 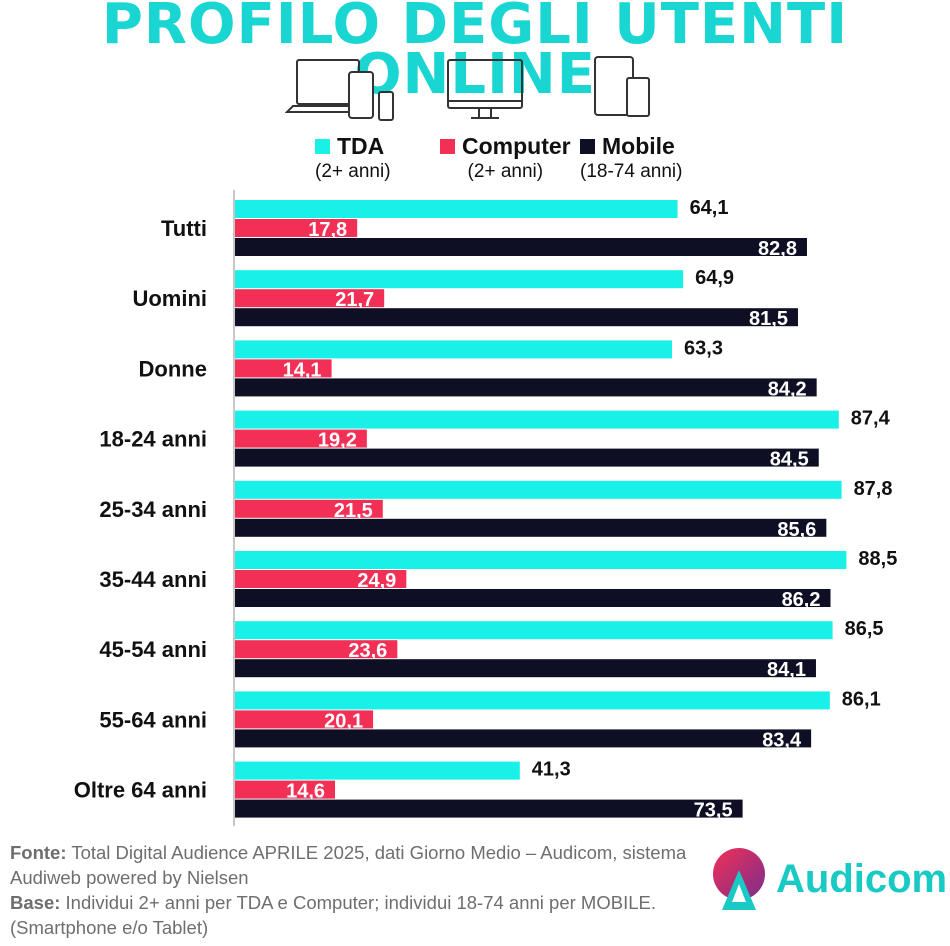 I want to click on data-label: 24,9, so click(x=376, y=581).